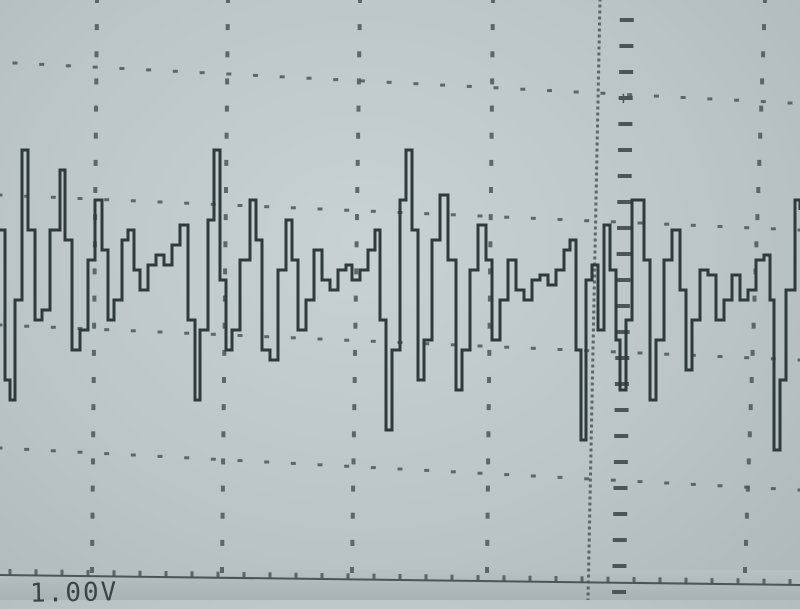 The width and height of the screenshot is (800, 609). I want to click on volts-per-division-readout: 1.00V, so click(74, 593).